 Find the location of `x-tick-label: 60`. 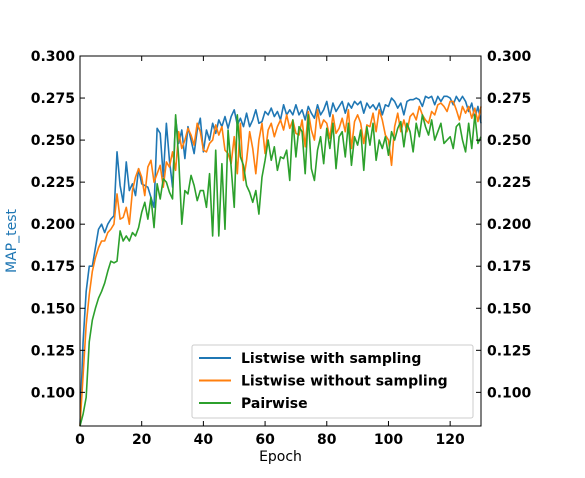

x-tick-label: 60 is located at coordinates (265, 440).